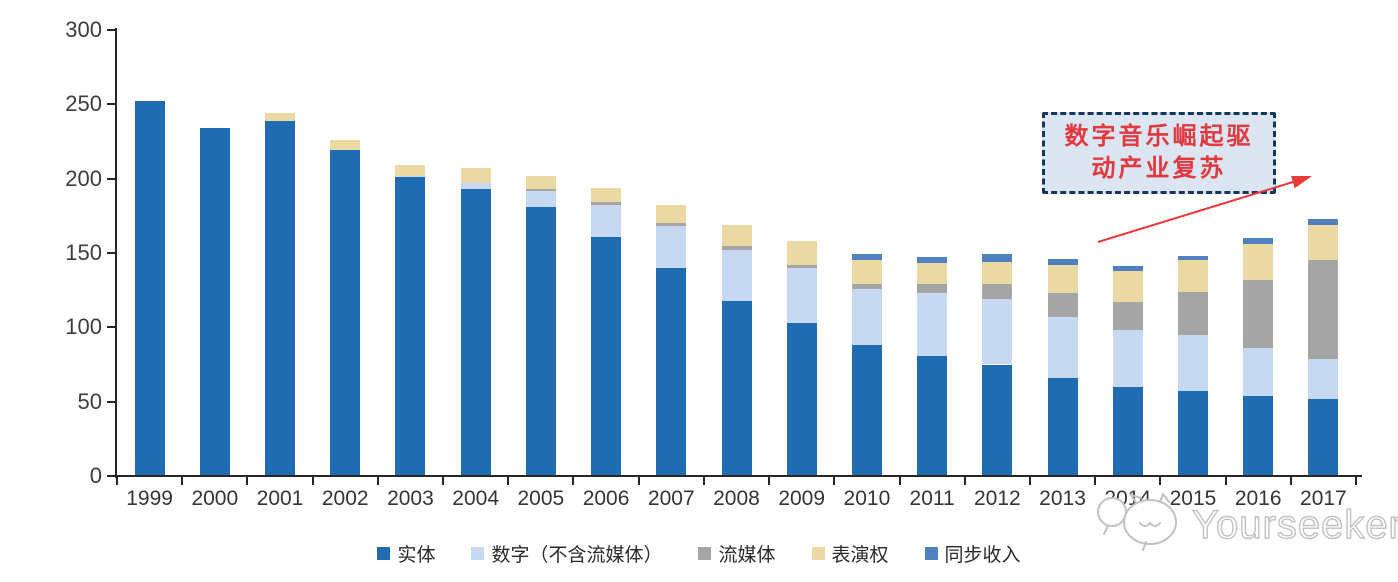 The height and width of the screenshot is (582, 1398). I want to click on x-axis-label: 2013, so click(1062, 498).